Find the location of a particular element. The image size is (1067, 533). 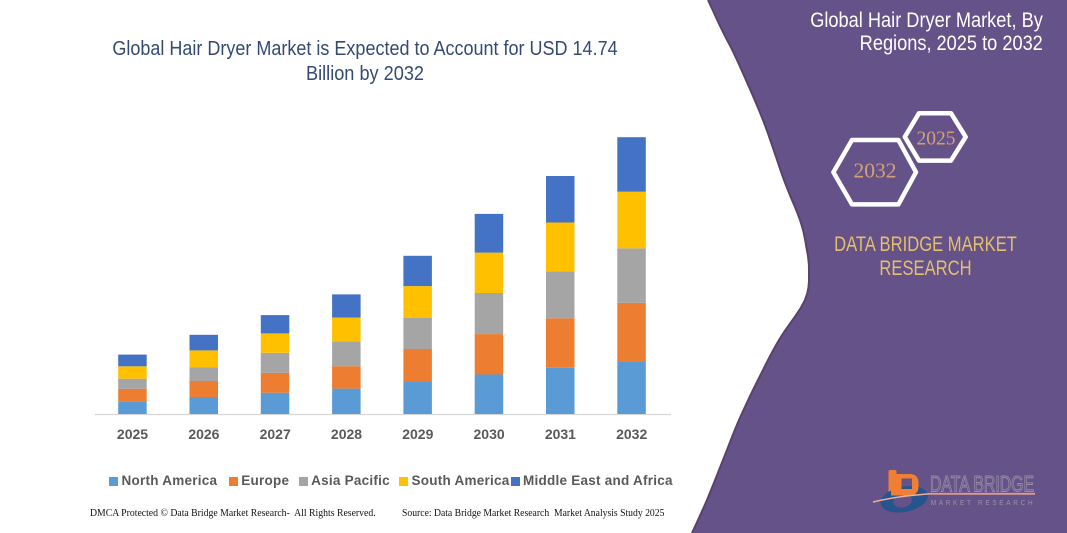

svg-text: DATA BRIDGE is located at coordinates (982, 483).